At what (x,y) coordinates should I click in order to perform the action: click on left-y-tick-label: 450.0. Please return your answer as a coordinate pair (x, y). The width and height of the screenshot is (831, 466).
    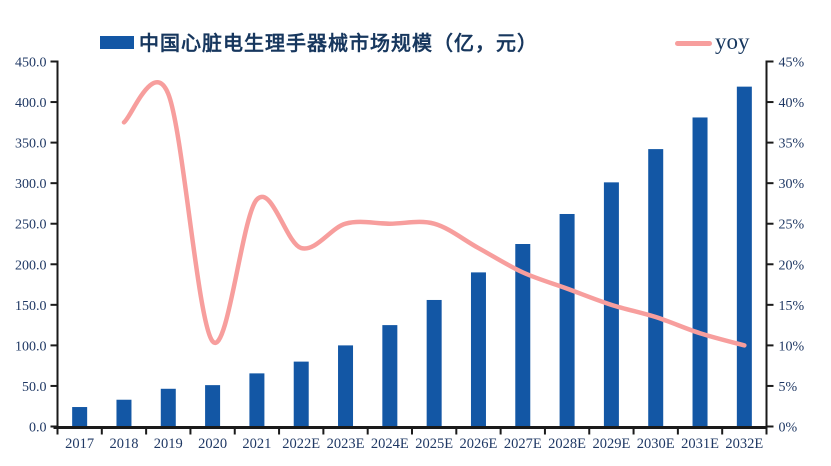
    Looking at the image, I should click on (31, 63).